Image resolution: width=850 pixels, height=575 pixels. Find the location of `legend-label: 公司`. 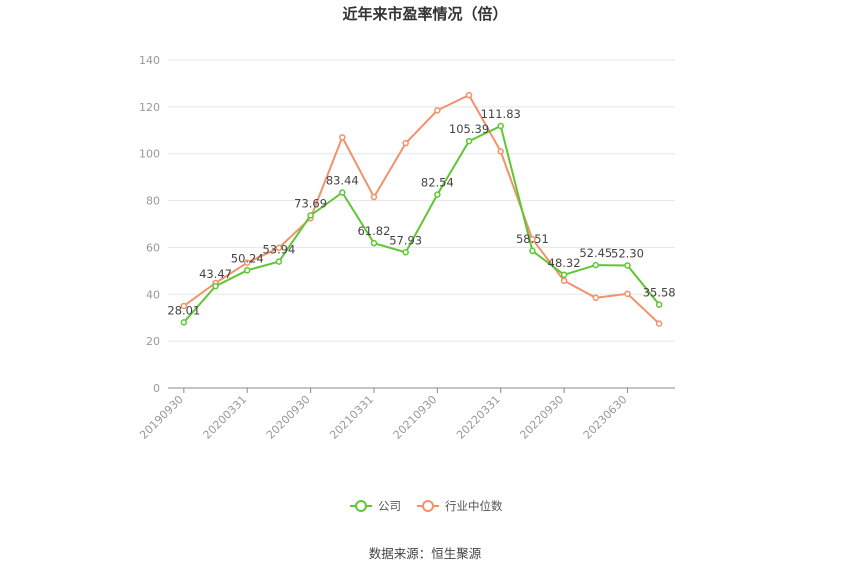

legend-label: 公司 is located at coordinates (389, 506).